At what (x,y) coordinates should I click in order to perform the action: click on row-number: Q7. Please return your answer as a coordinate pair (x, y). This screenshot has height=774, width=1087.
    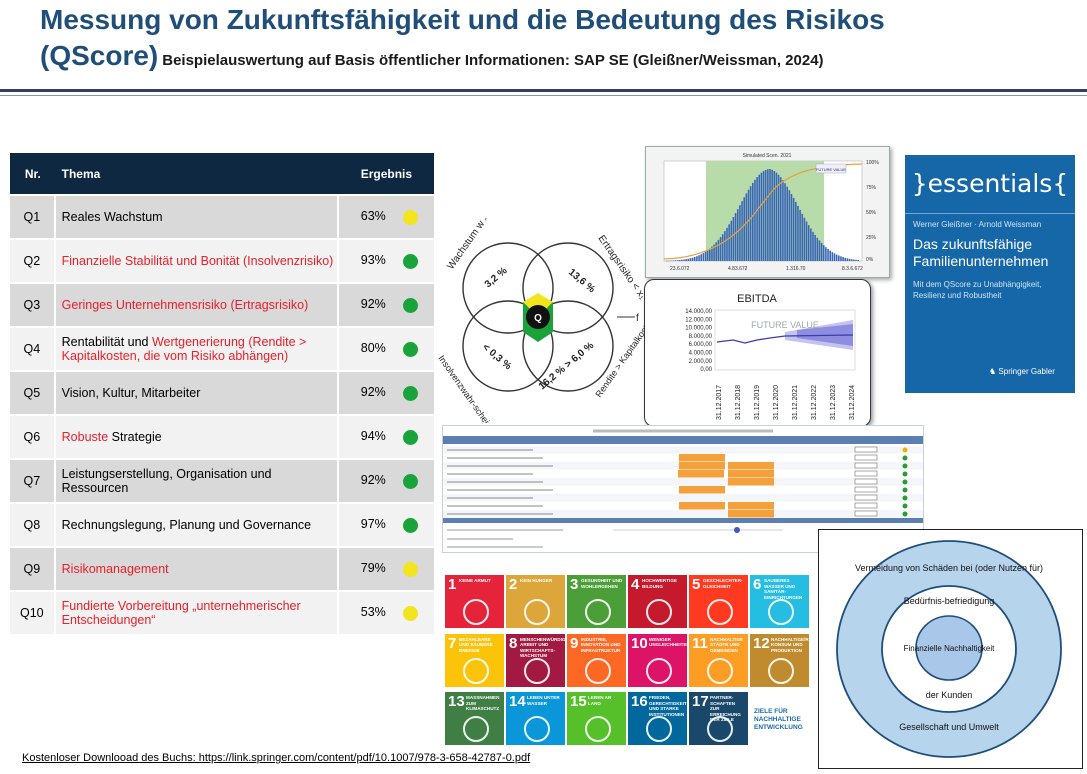
    Looking at the image, I should click on (33, 481).